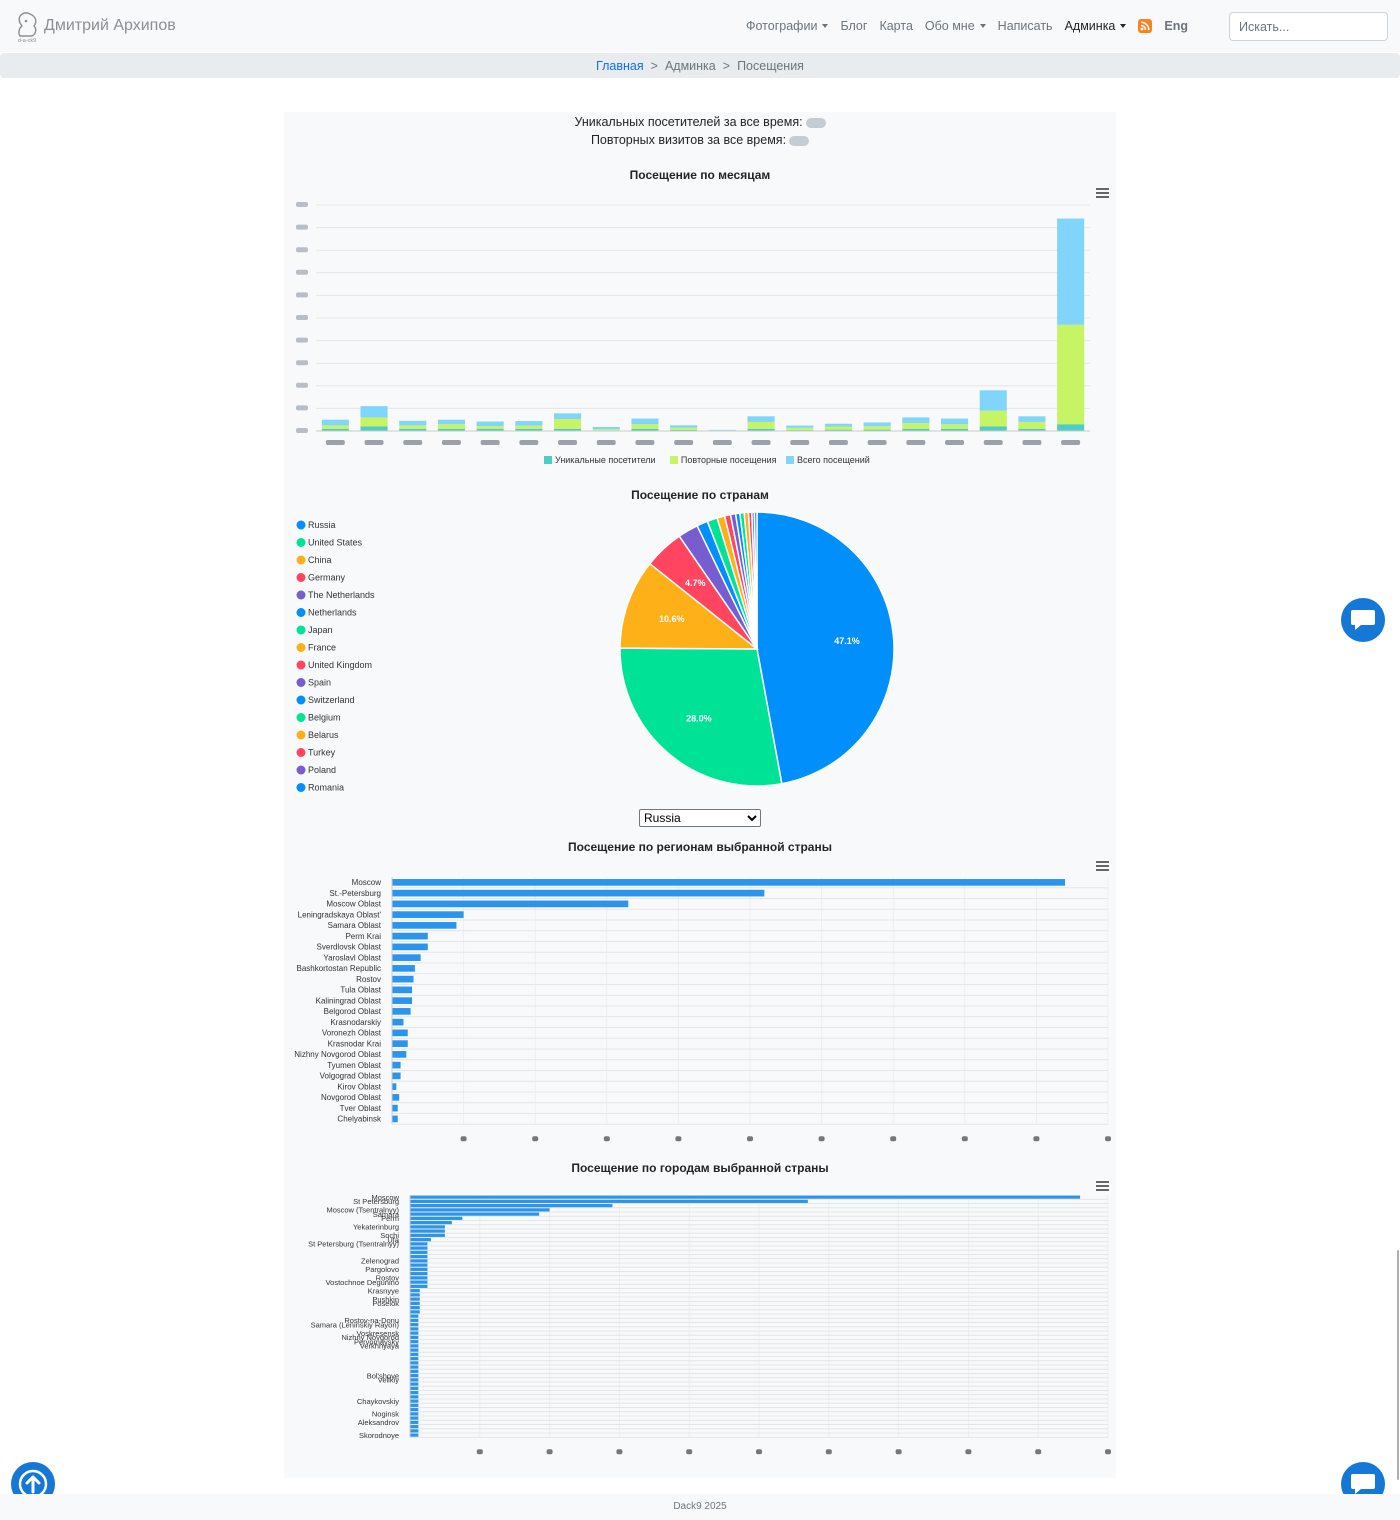  Describe the element at coordinates (1176, 26) in the screenshot. I see `language-switch: Eng` at that location.